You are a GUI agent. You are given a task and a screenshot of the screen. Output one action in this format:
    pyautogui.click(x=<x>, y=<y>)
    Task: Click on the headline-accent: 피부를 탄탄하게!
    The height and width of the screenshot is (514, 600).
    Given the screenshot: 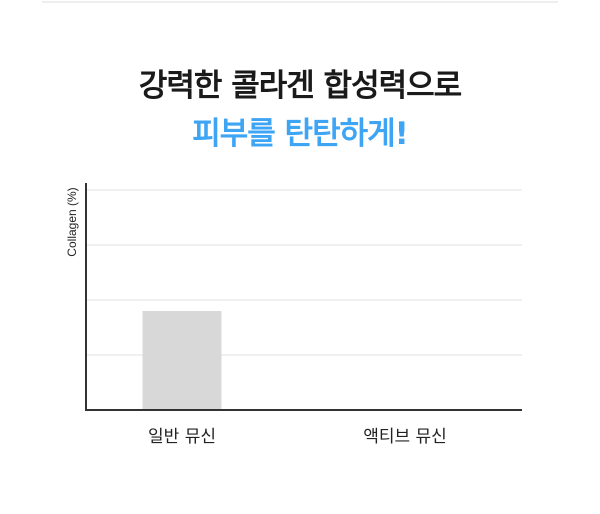 What is the action you would take?
    pyautogui.click(x=300, y=134)
    